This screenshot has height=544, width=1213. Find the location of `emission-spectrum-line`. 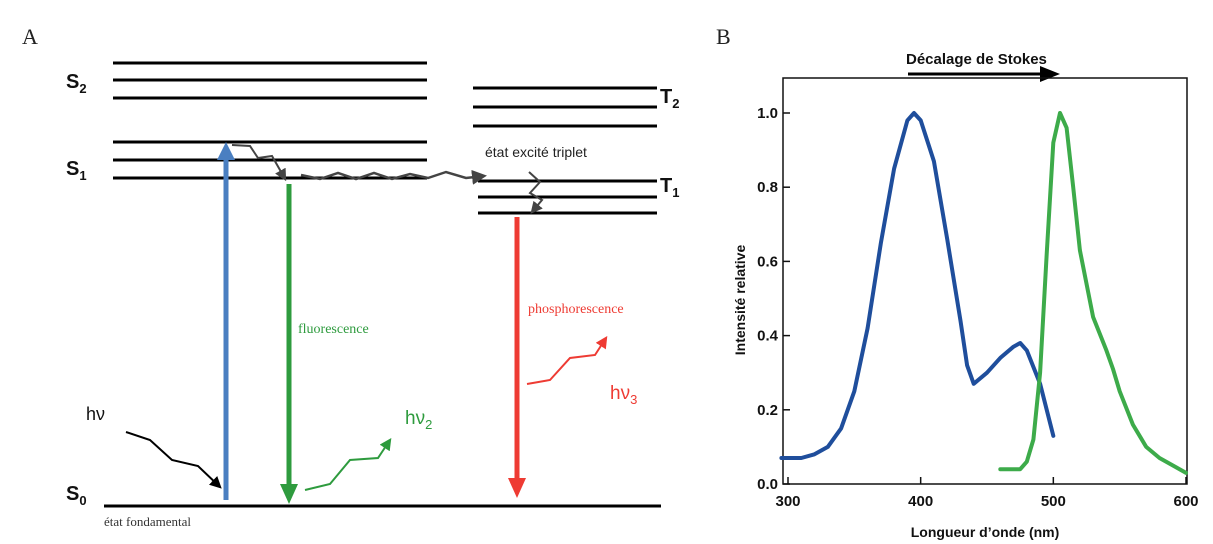

emission-spectrum-line is located at coordinates (1093, 293).